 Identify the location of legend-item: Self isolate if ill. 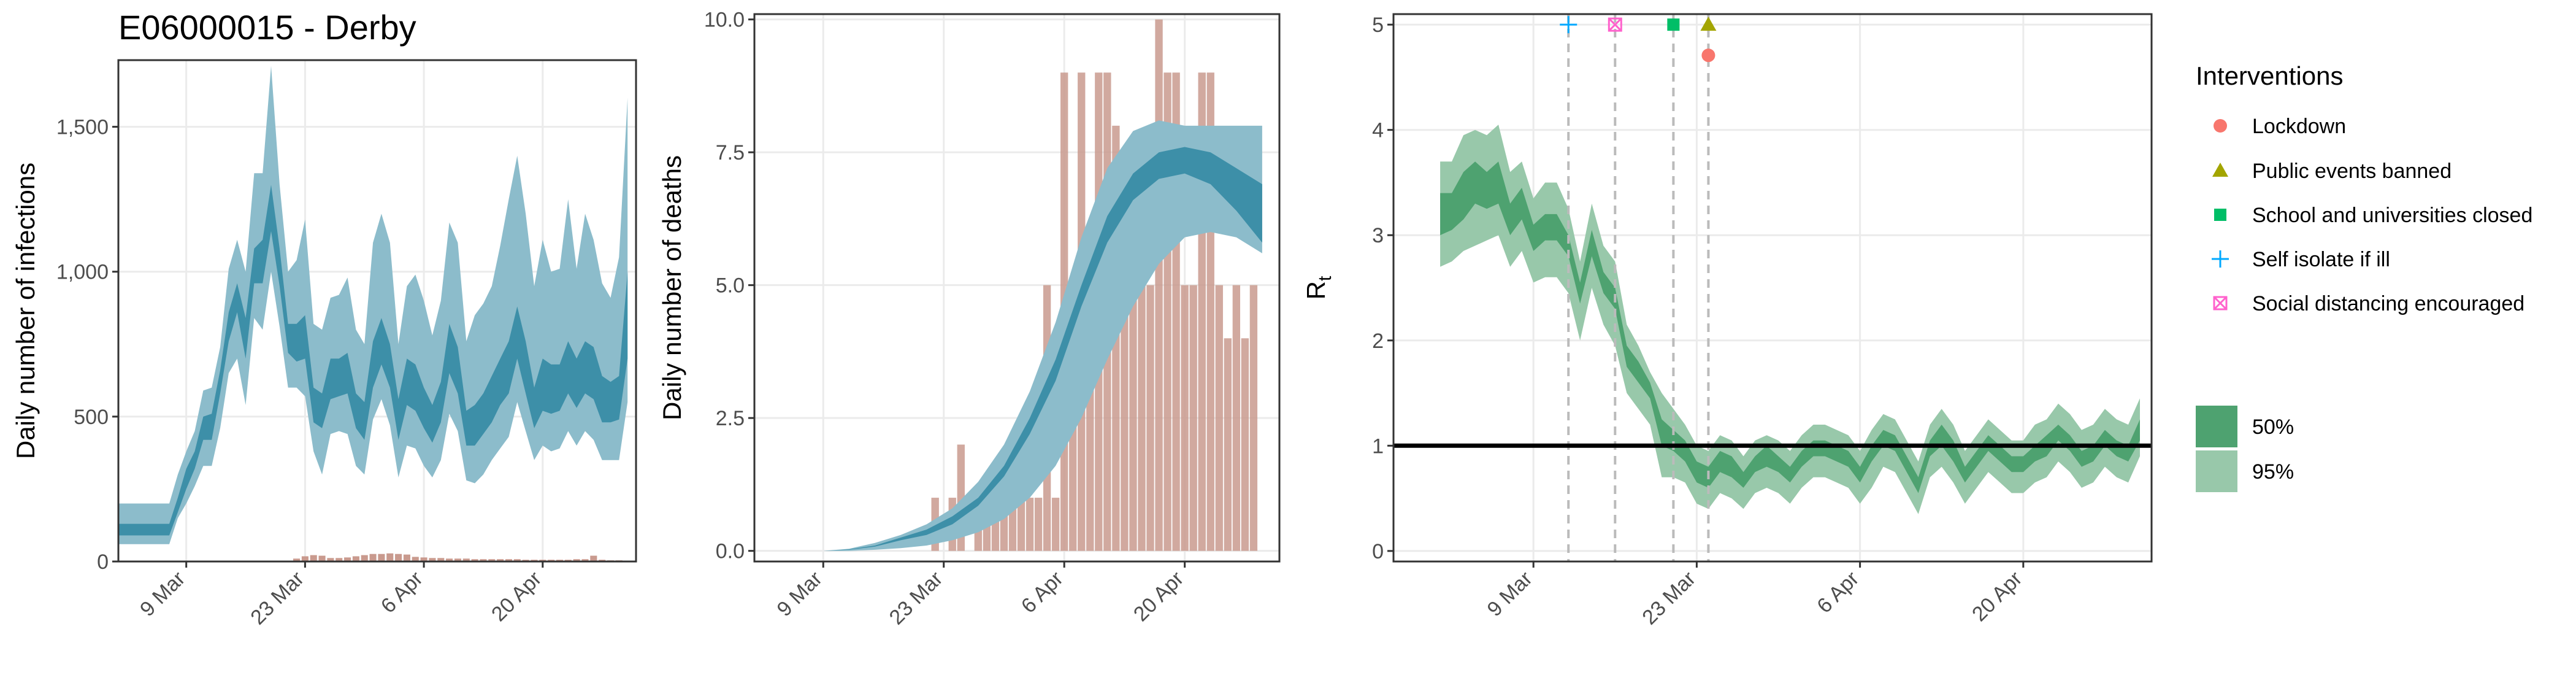
(2301, 259).